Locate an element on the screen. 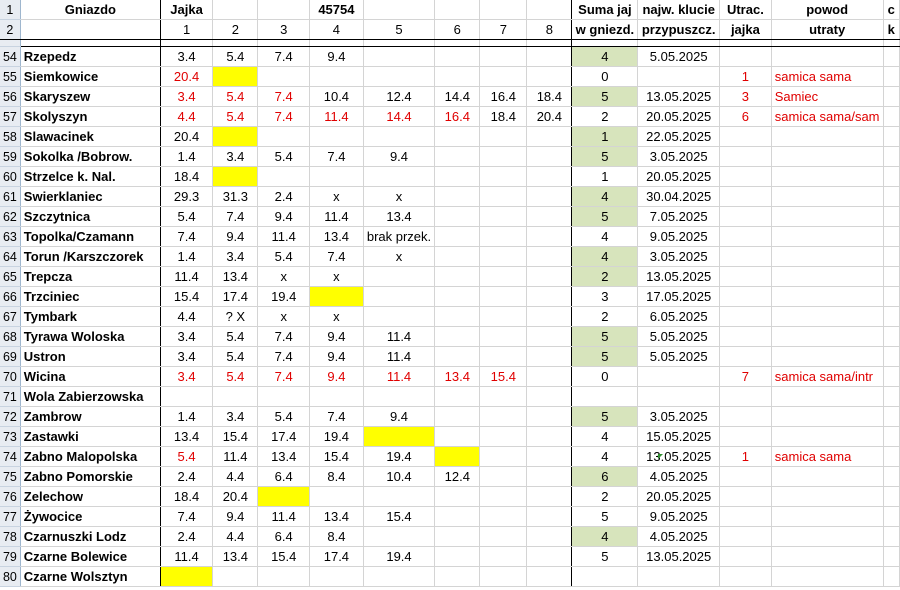 Image resolution: width=900 pixels, height=590 pixels. egg-date-cell: 2.4 is located at coordinates (283, 196).